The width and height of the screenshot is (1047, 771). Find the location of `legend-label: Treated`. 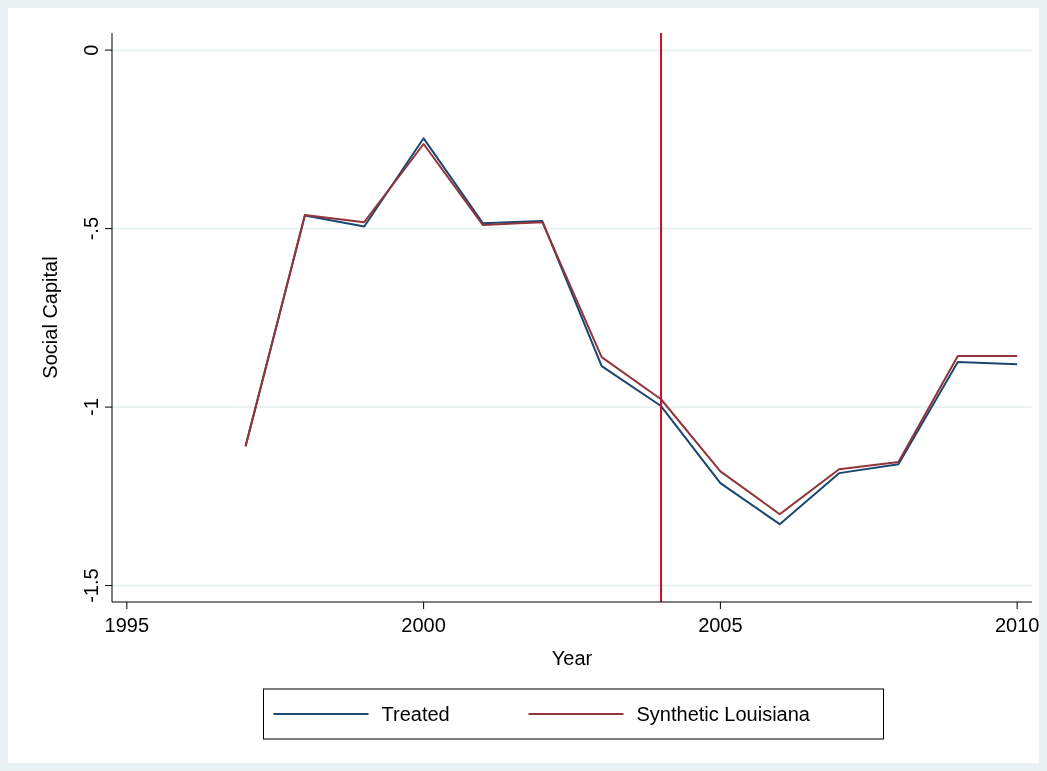

legend-label: Treated is located at coordinates (415, 714).